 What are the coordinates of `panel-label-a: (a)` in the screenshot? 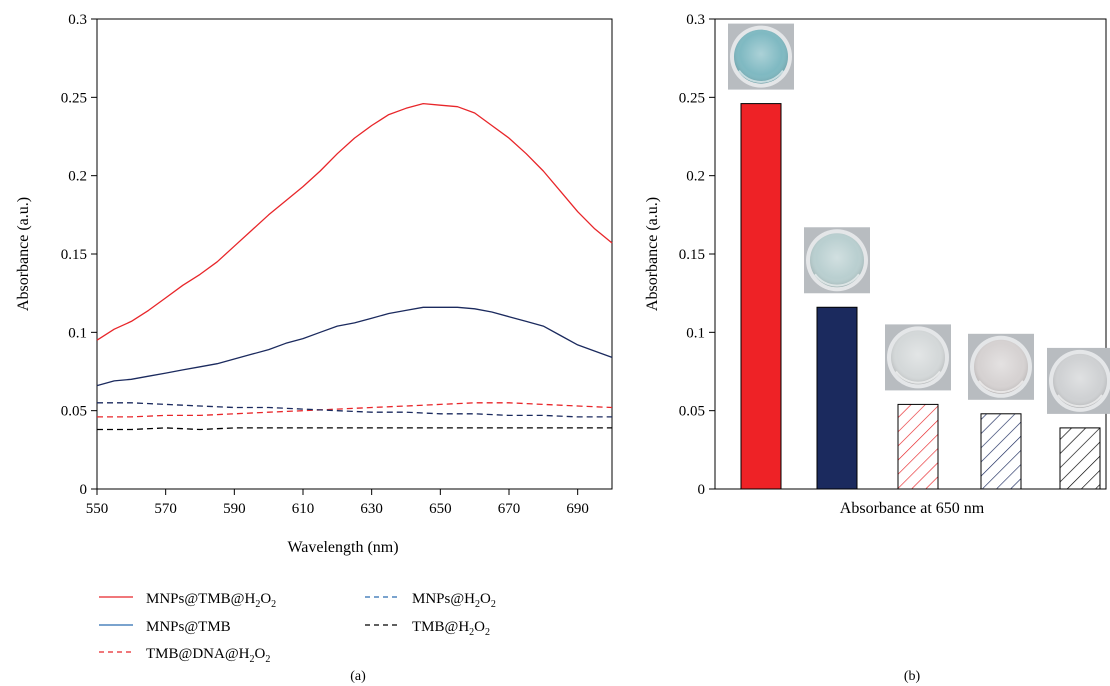 It's located at (358, 676).